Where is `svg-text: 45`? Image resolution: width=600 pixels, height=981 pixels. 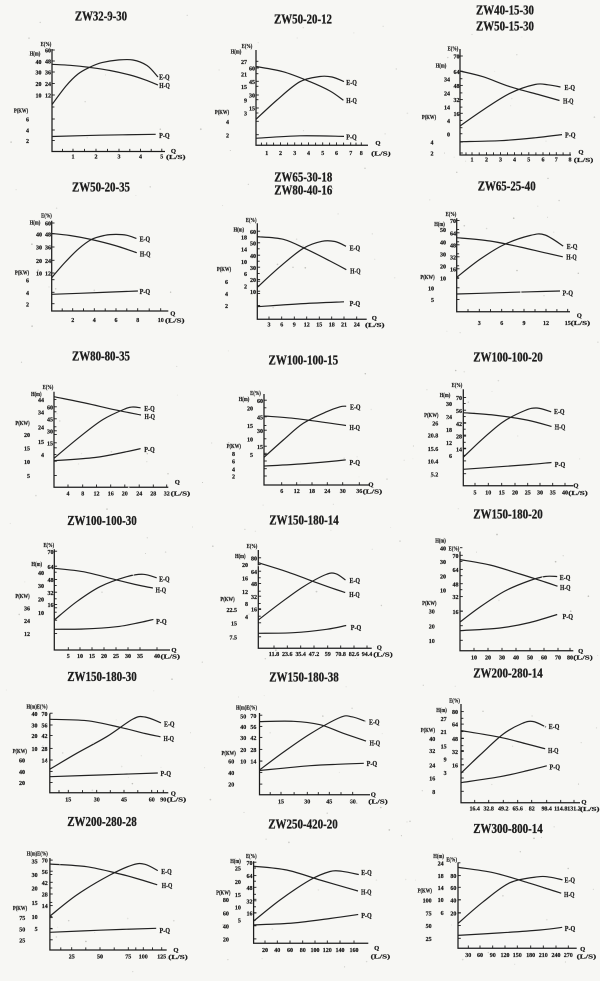 svg-text: 45 is located at coordinates (260, 417).